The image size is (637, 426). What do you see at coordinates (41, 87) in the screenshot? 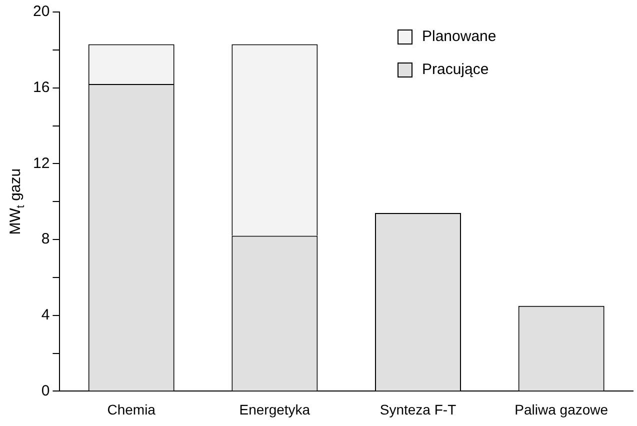
I see `y-tick-label: 16` at bounding box center [41, 87].